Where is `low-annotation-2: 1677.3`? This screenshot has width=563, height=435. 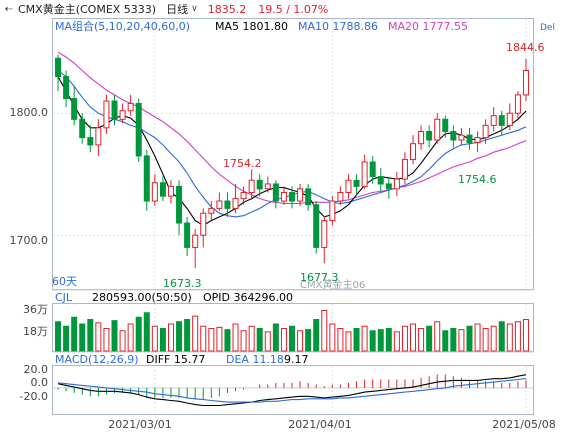 low-annotation-2: 1677.3 is located at coordinates (319, 277).